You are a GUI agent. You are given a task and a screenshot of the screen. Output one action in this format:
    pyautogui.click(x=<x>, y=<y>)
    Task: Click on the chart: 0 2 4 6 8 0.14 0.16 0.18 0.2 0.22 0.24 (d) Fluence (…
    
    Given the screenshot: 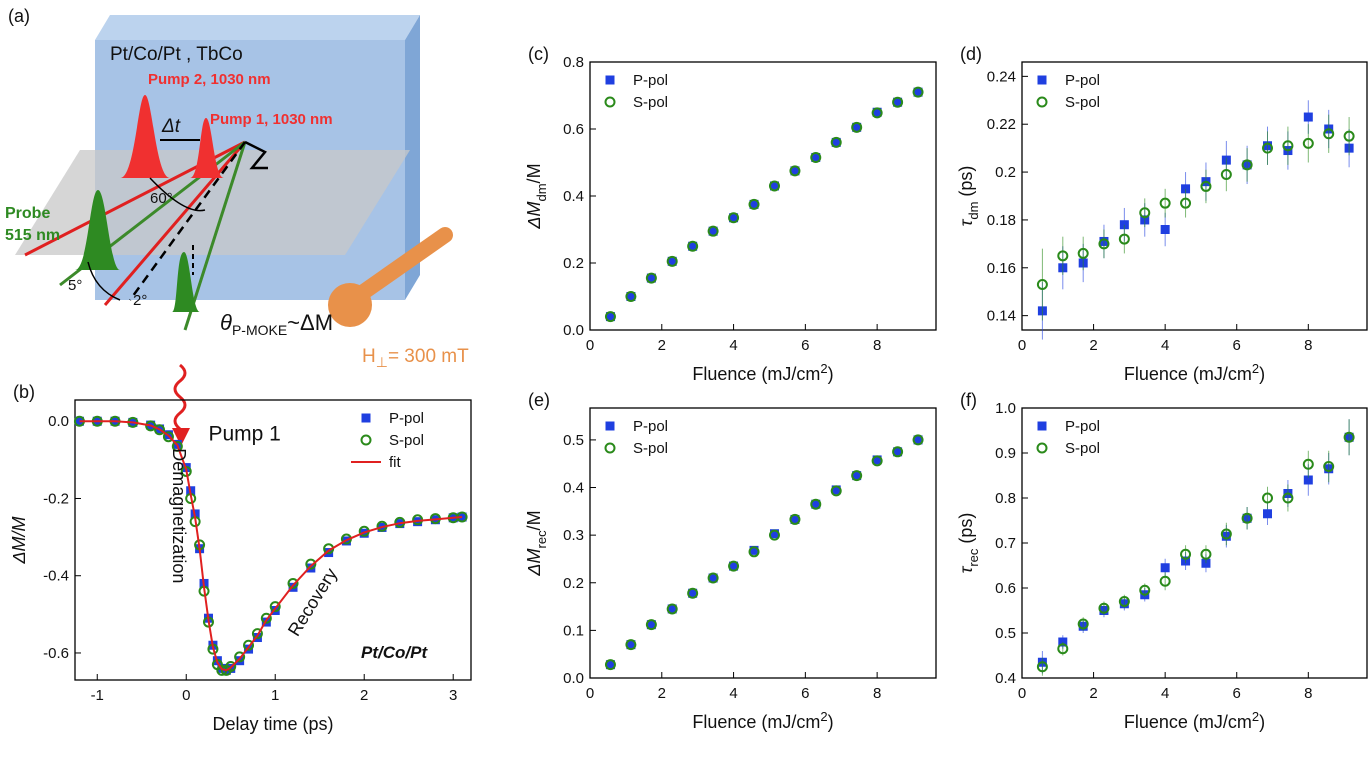 What is the action you would take?
    pyautogui.click(x=1162, y=214)
    